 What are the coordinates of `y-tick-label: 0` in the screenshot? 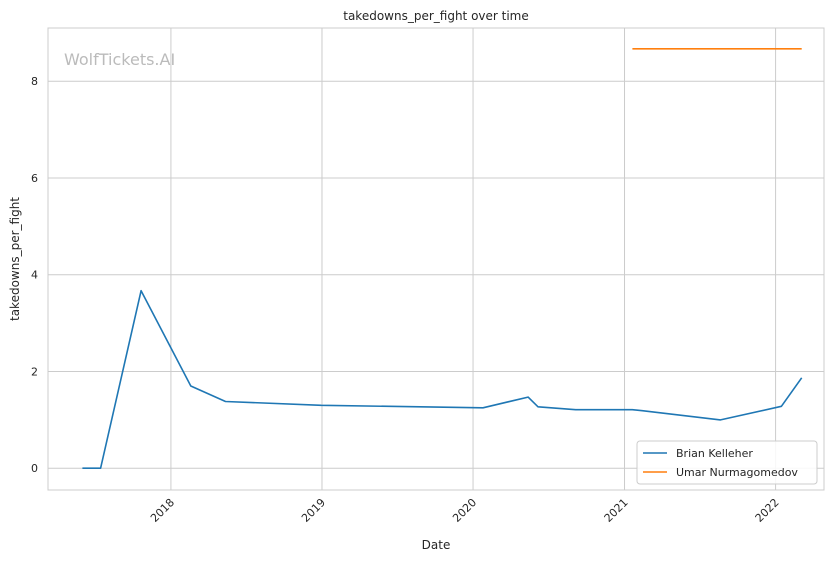 It's located at (34, 468).